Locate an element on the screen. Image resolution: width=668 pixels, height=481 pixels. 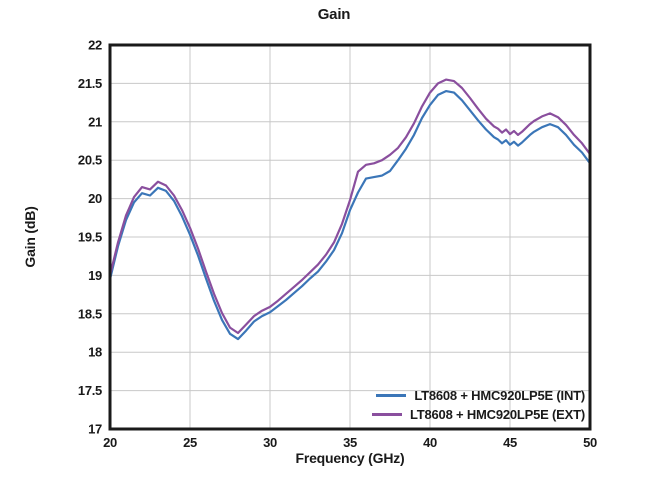
legend-label-ext: LT8608 + HMC920LP5E (EXT) is located at coordinates (497, 414).